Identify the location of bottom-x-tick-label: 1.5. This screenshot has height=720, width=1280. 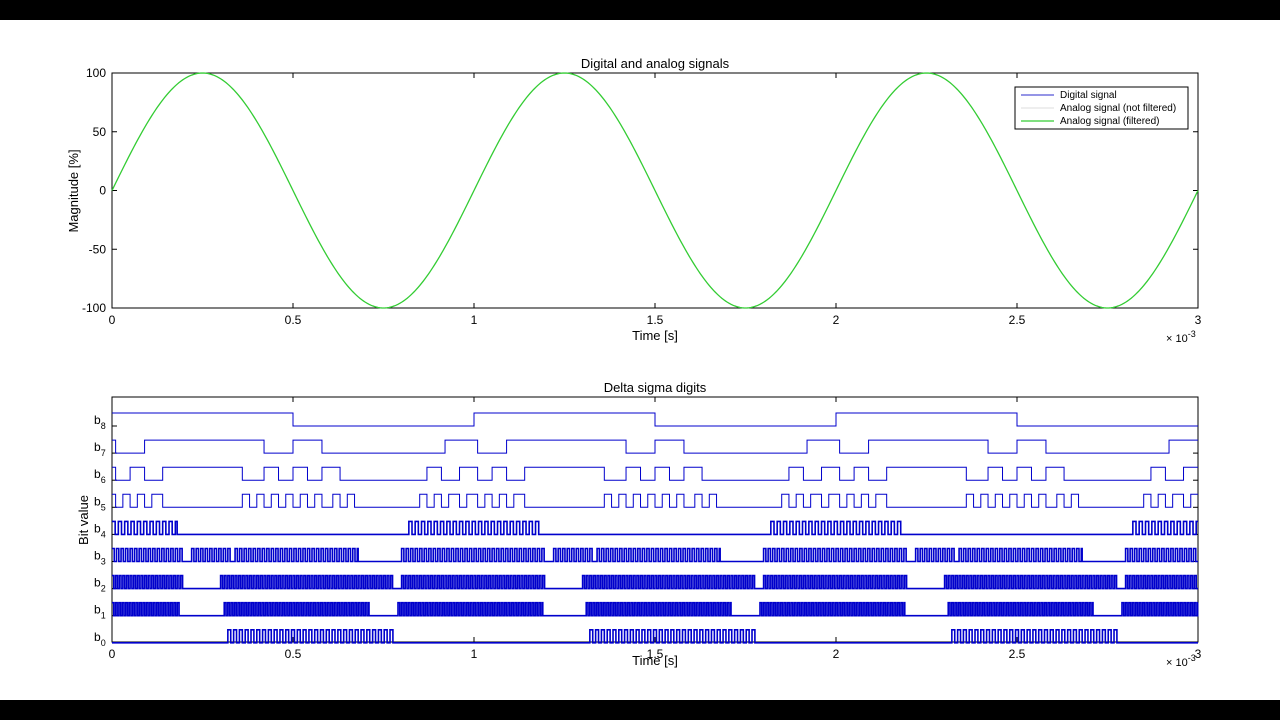
(655, 654).